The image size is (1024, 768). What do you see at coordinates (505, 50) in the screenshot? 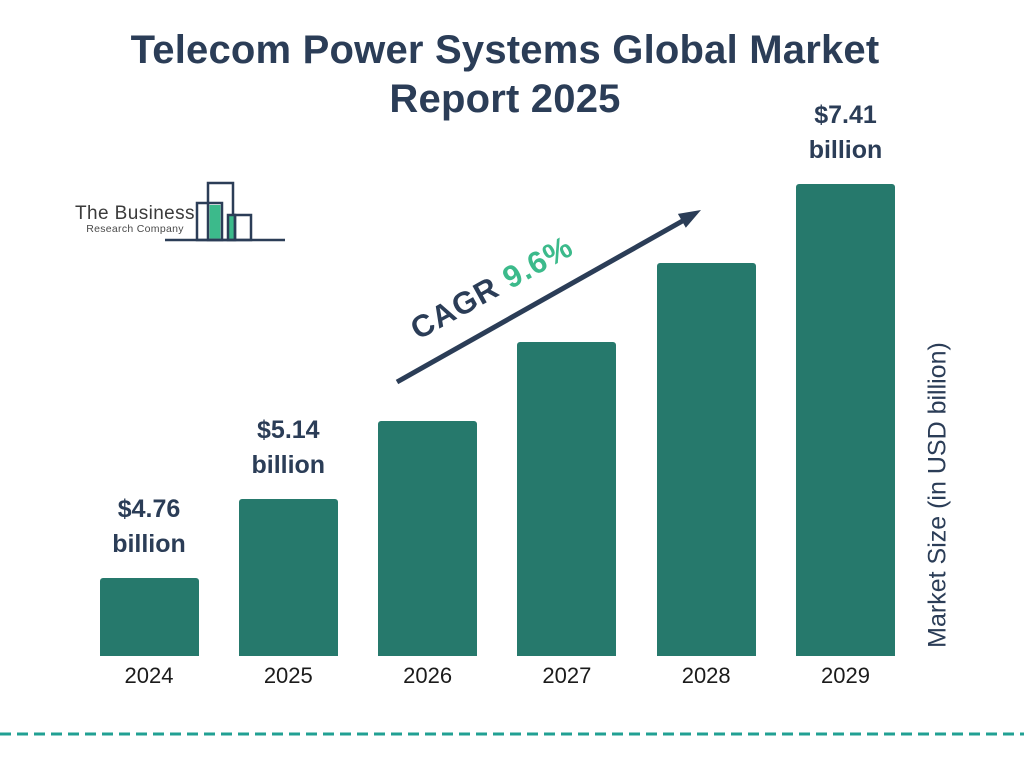
I see `page-title-line1: Telecom Power Systems Global Market` at bounding box center [505, 50].